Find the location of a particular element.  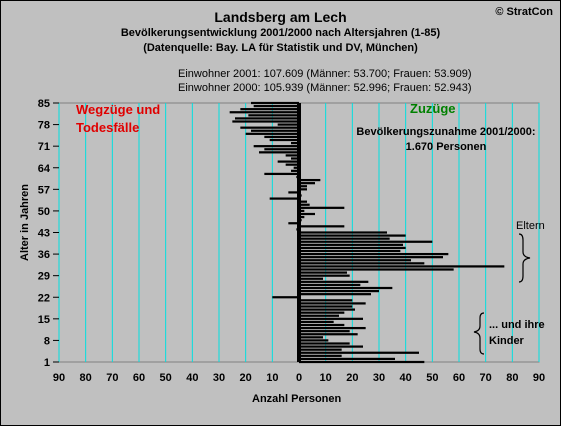

y-tick-label: 36 is located at coordinates (44, 255).